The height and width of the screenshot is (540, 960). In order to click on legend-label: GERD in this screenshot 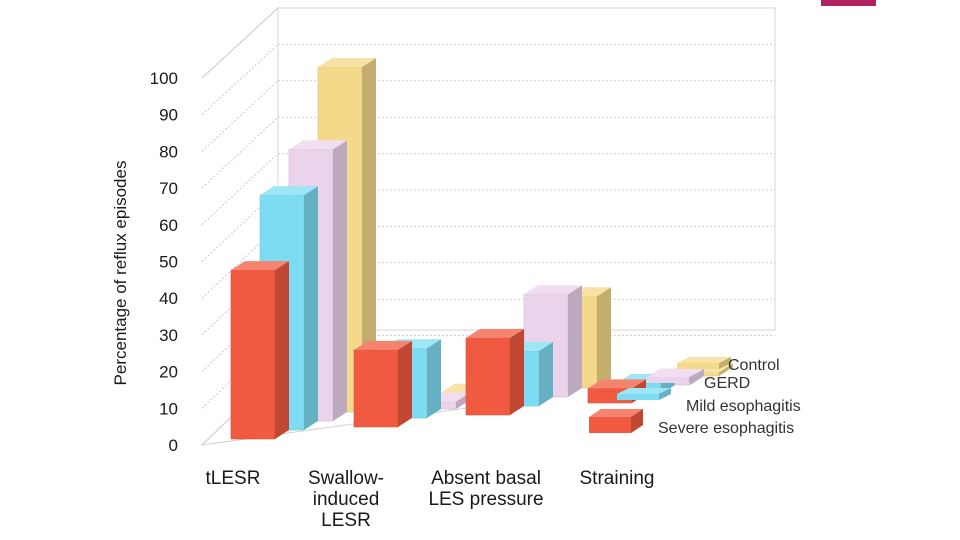, I will do `click(727, 383)`.